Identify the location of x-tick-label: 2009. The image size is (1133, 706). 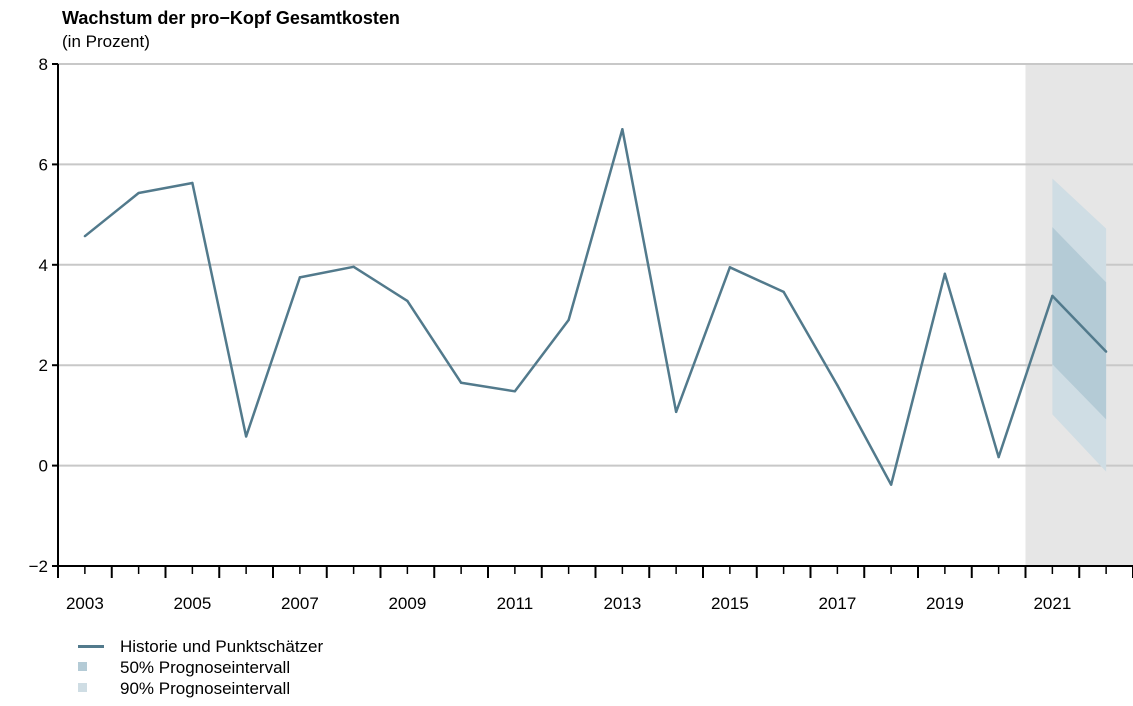
(407, 603).